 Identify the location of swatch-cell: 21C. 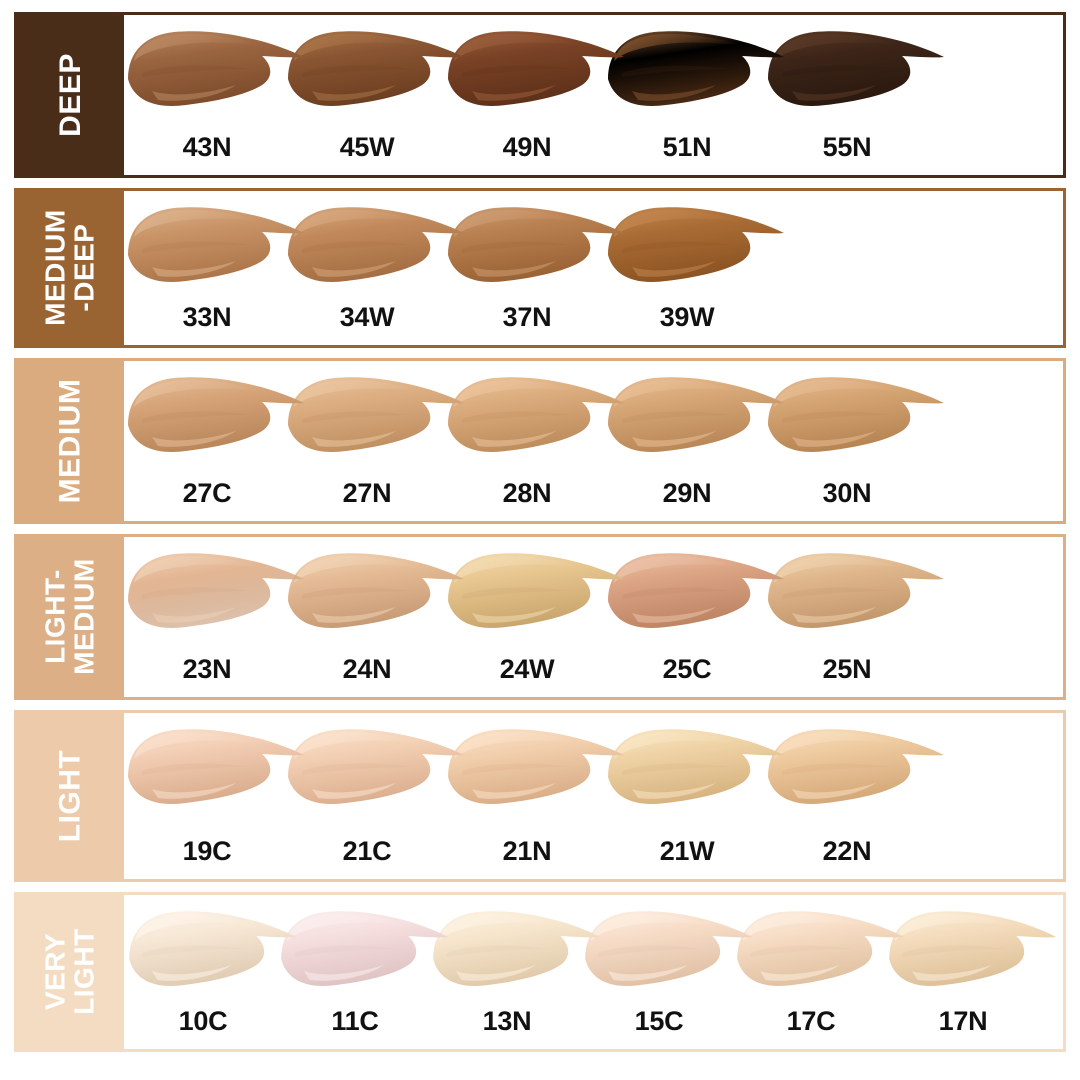
(374, 796).